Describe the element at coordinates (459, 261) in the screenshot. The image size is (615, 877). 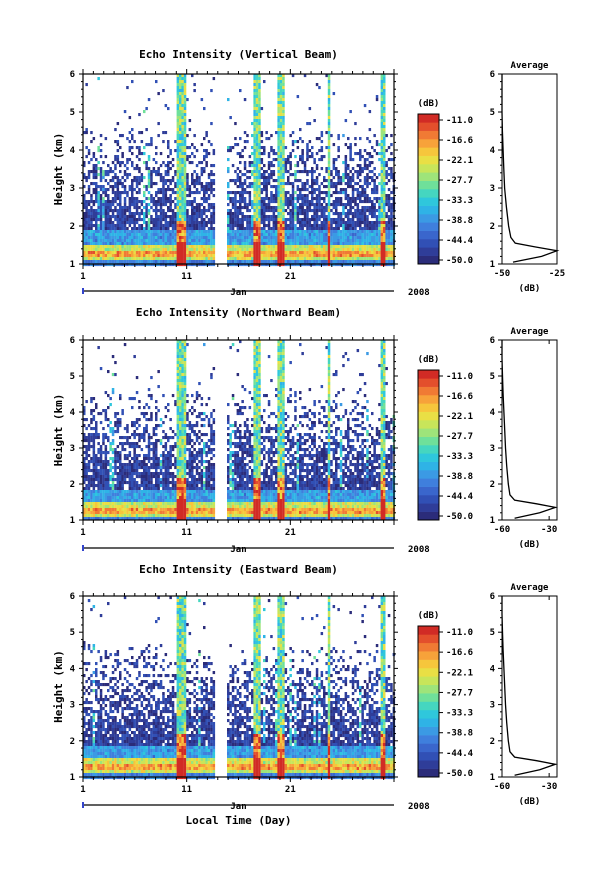
I see `colorbar-tick-label: -50.0` at that location.